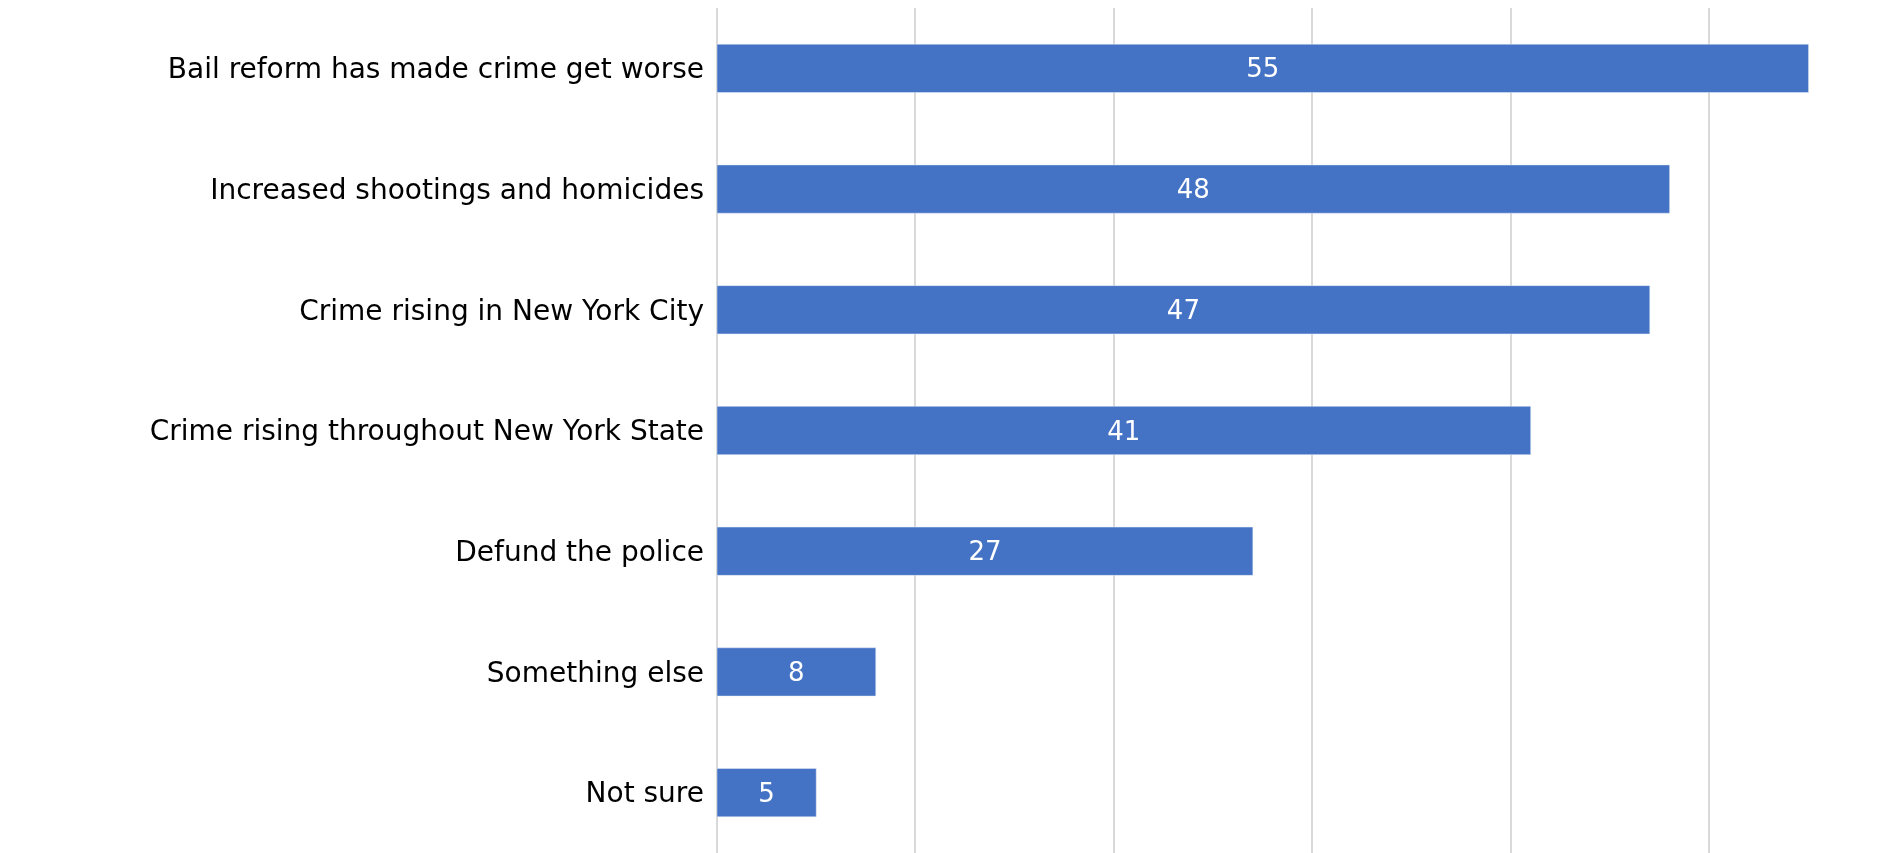  I want to click on data-label: 47, so click(1183, 309).